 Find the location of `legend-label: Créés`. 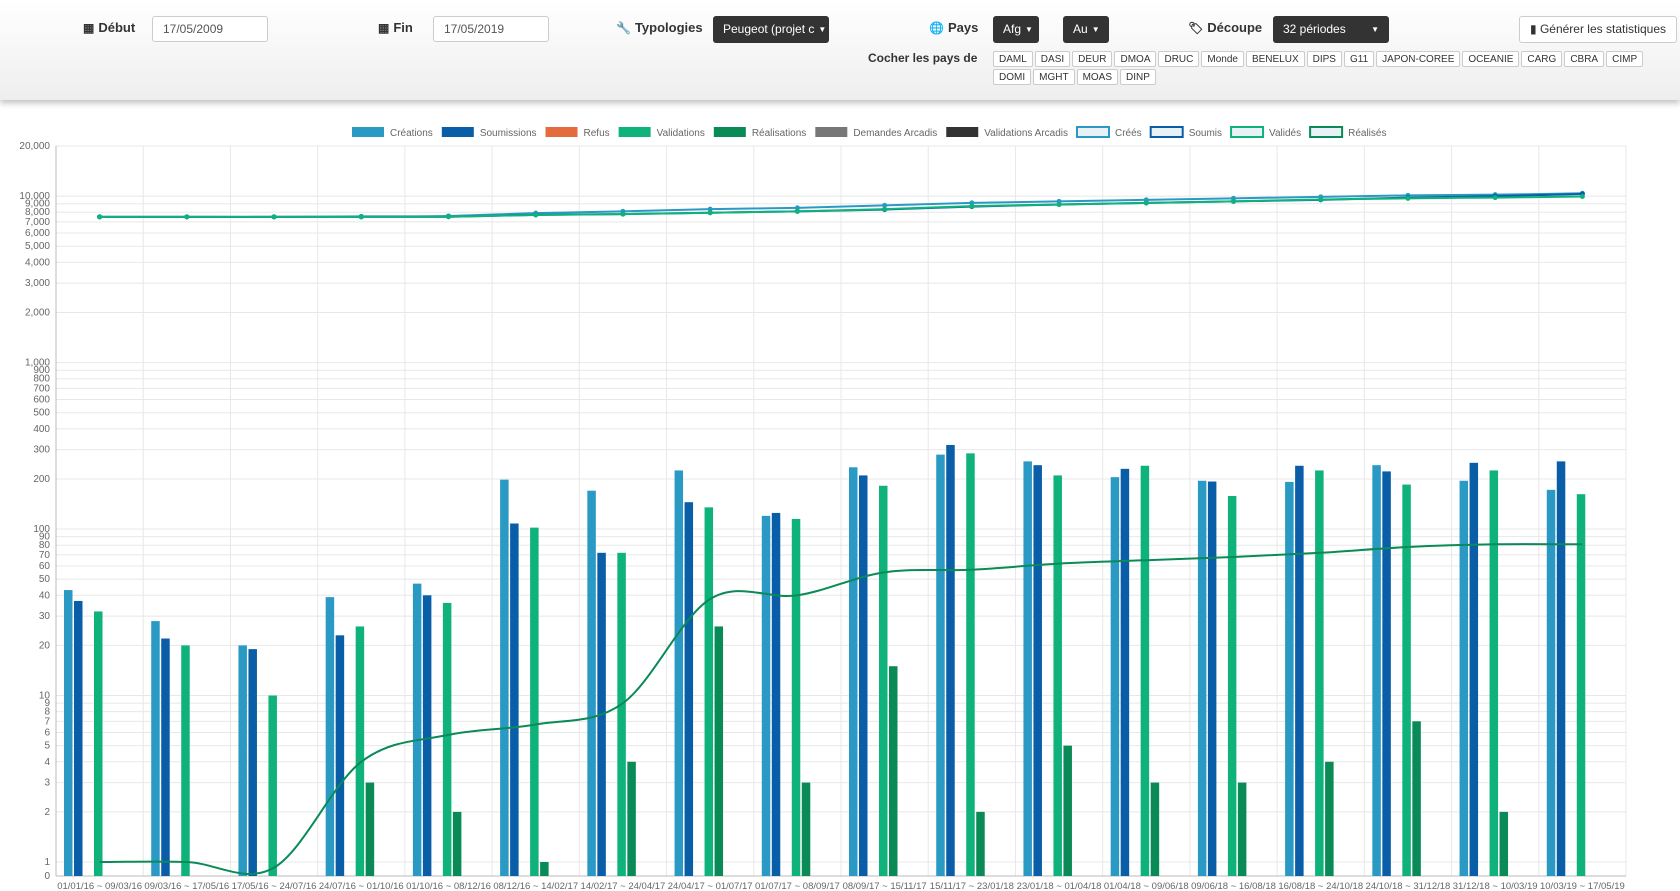

legend-label: Créés is located at coordinates (1128, 133).